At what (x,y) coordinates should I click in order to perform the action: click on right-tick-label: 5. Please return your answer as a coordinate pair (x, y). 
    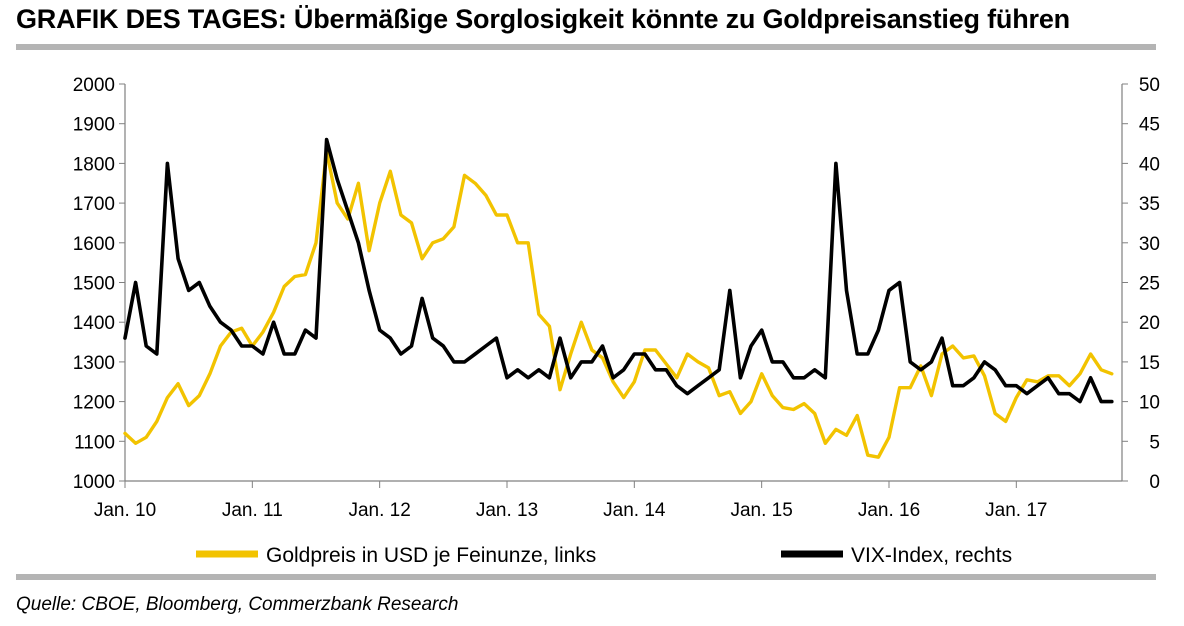
    Looking at the image, I should click on (1154, 442).